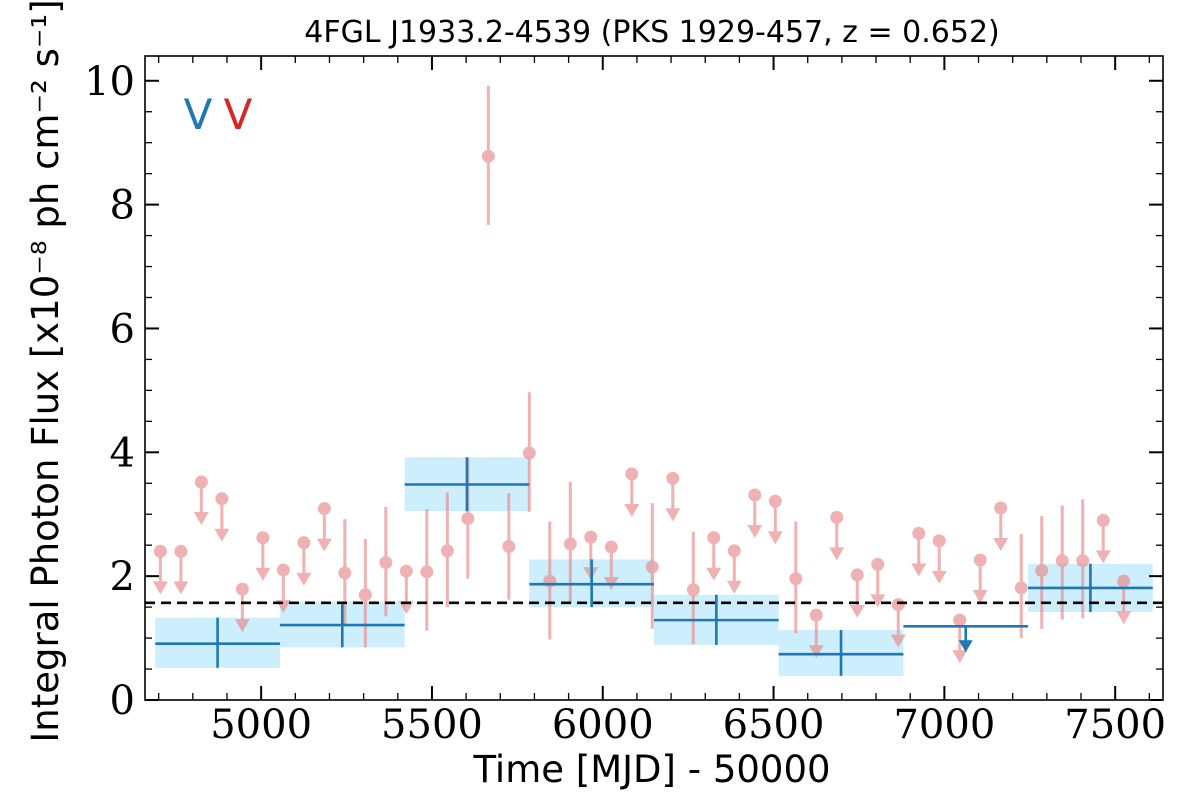  What do you see at coordinates (261, 725) in the screenshot?
I see `x-tick-label: 5000` at bounding box center [261, 725].